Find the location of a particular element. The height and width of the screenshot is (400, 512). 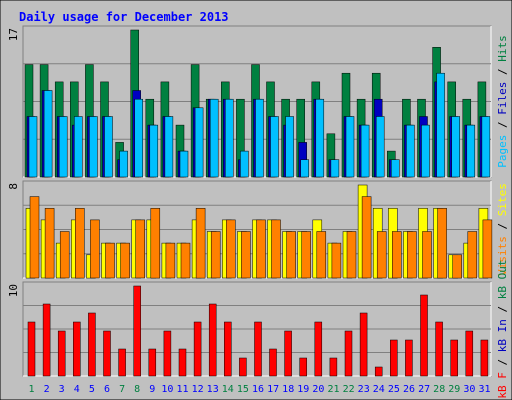

x-tick-label-8: 8 is located at coordinates (137, 389).